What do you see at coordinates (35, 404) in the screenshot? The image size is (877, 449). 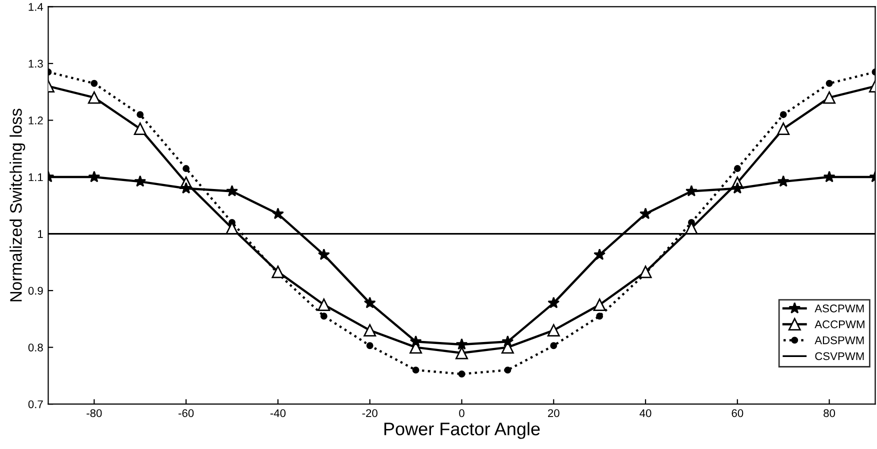 I see `y-tick-label: 0.7` at bounding box center [35, 404].